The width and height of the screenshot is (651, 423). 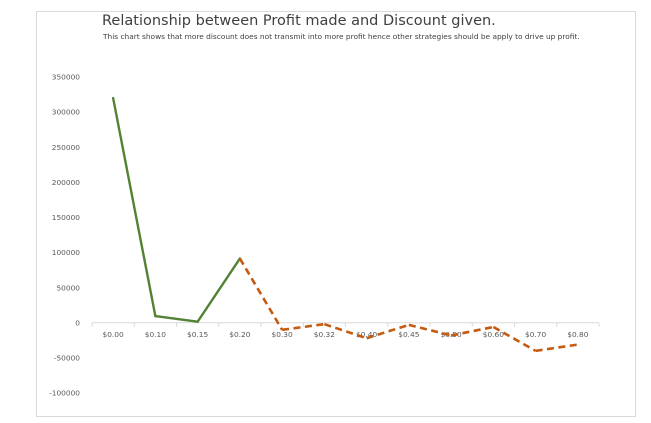 What do you see at coordinates (366, 334) in the screenshot?
I see `x-tick-label: $0.40` at bounding box center [366, 334].